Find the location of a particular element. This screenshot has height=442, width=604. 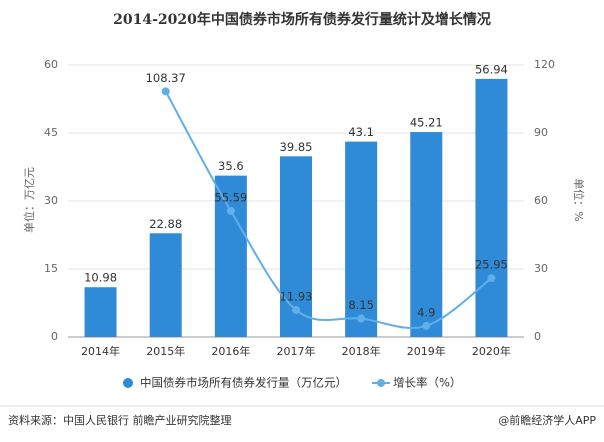

x-tick-label: 2017年 is located at coordinates (296, 351).